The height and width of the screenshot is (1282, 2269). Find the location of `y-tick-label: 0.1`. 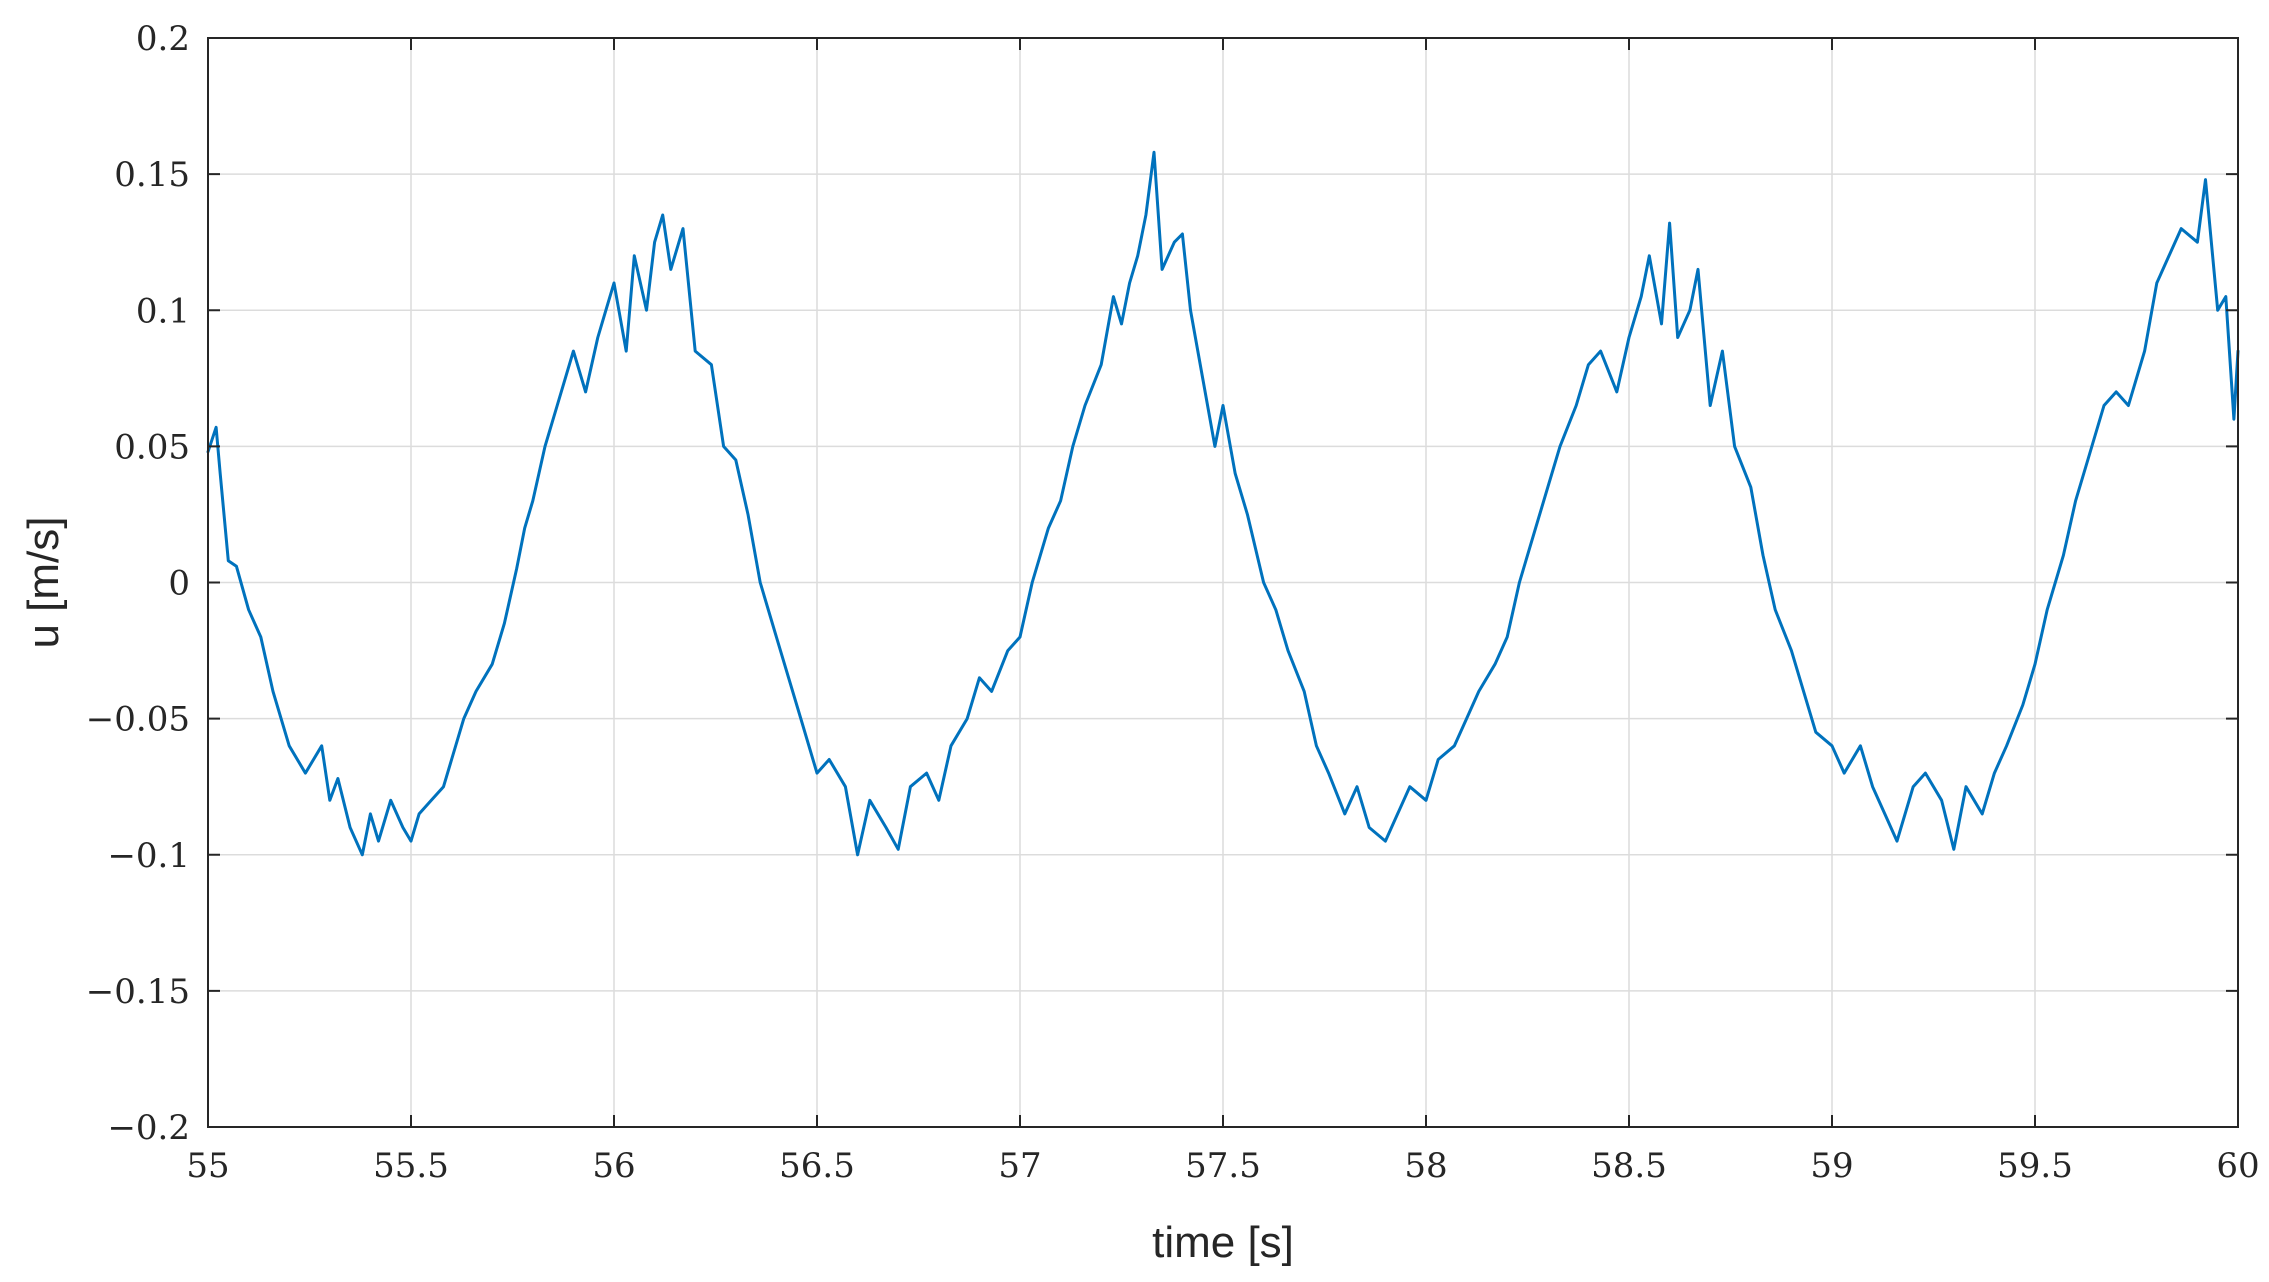

y-tick-label: 0.1 is located at coordinates (163, 311).